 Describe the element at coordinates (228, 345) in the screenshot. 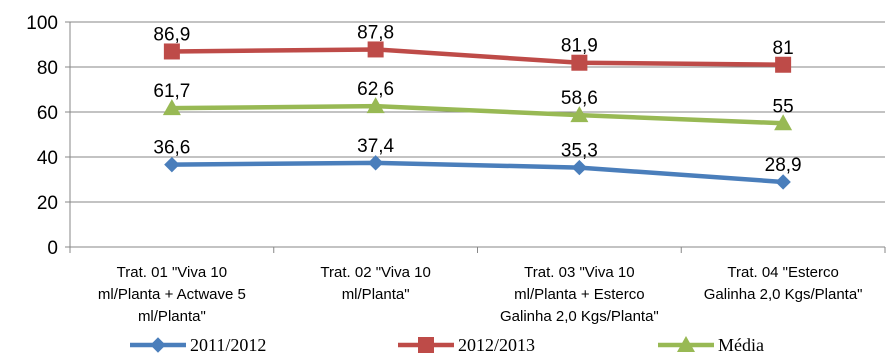

I see `legend-label: 2011/2012` at that location.